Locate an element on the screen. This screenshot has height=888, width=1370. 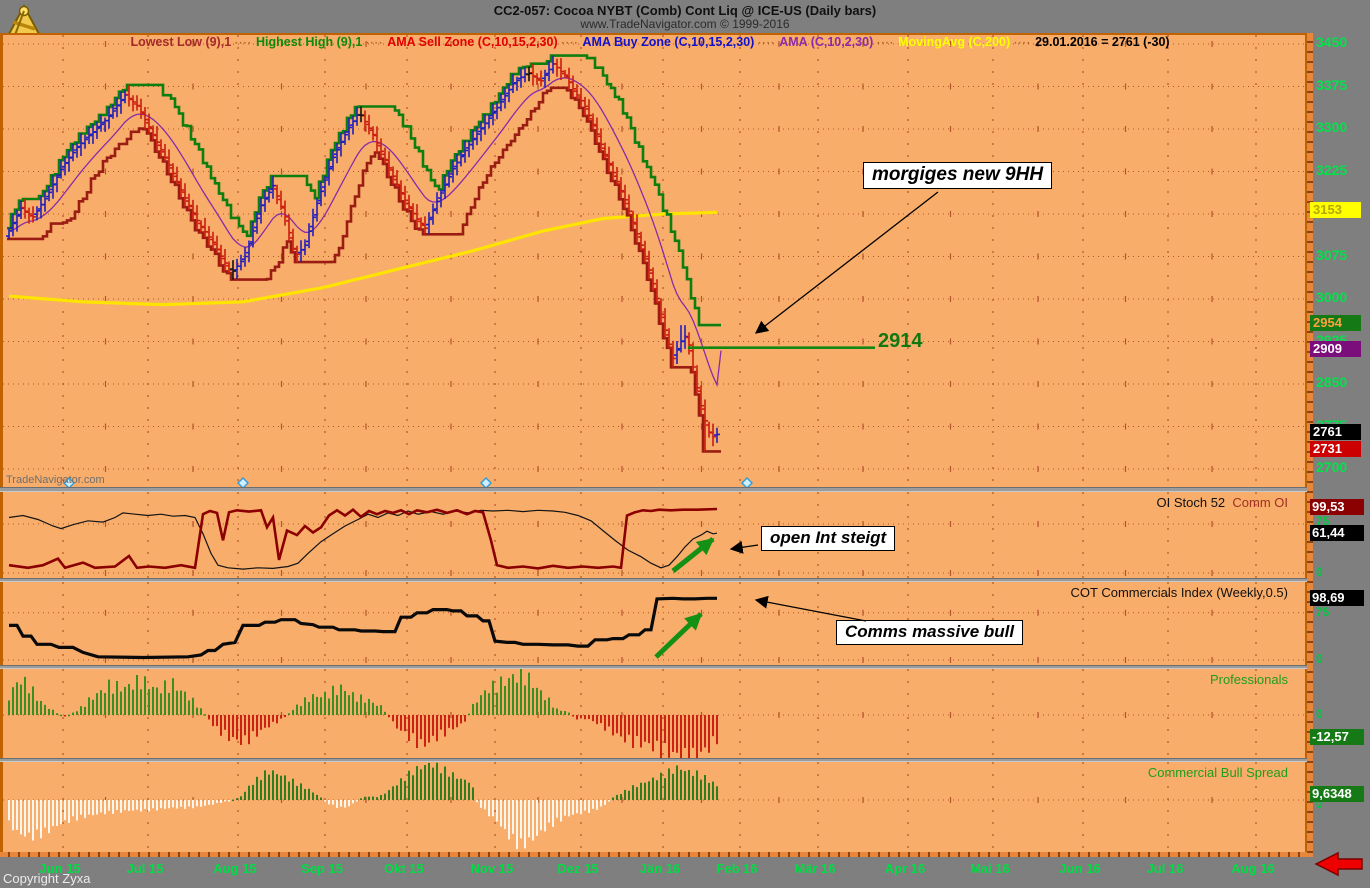
x-axis-label: Mai 16 is located at coordinates (990, 868).